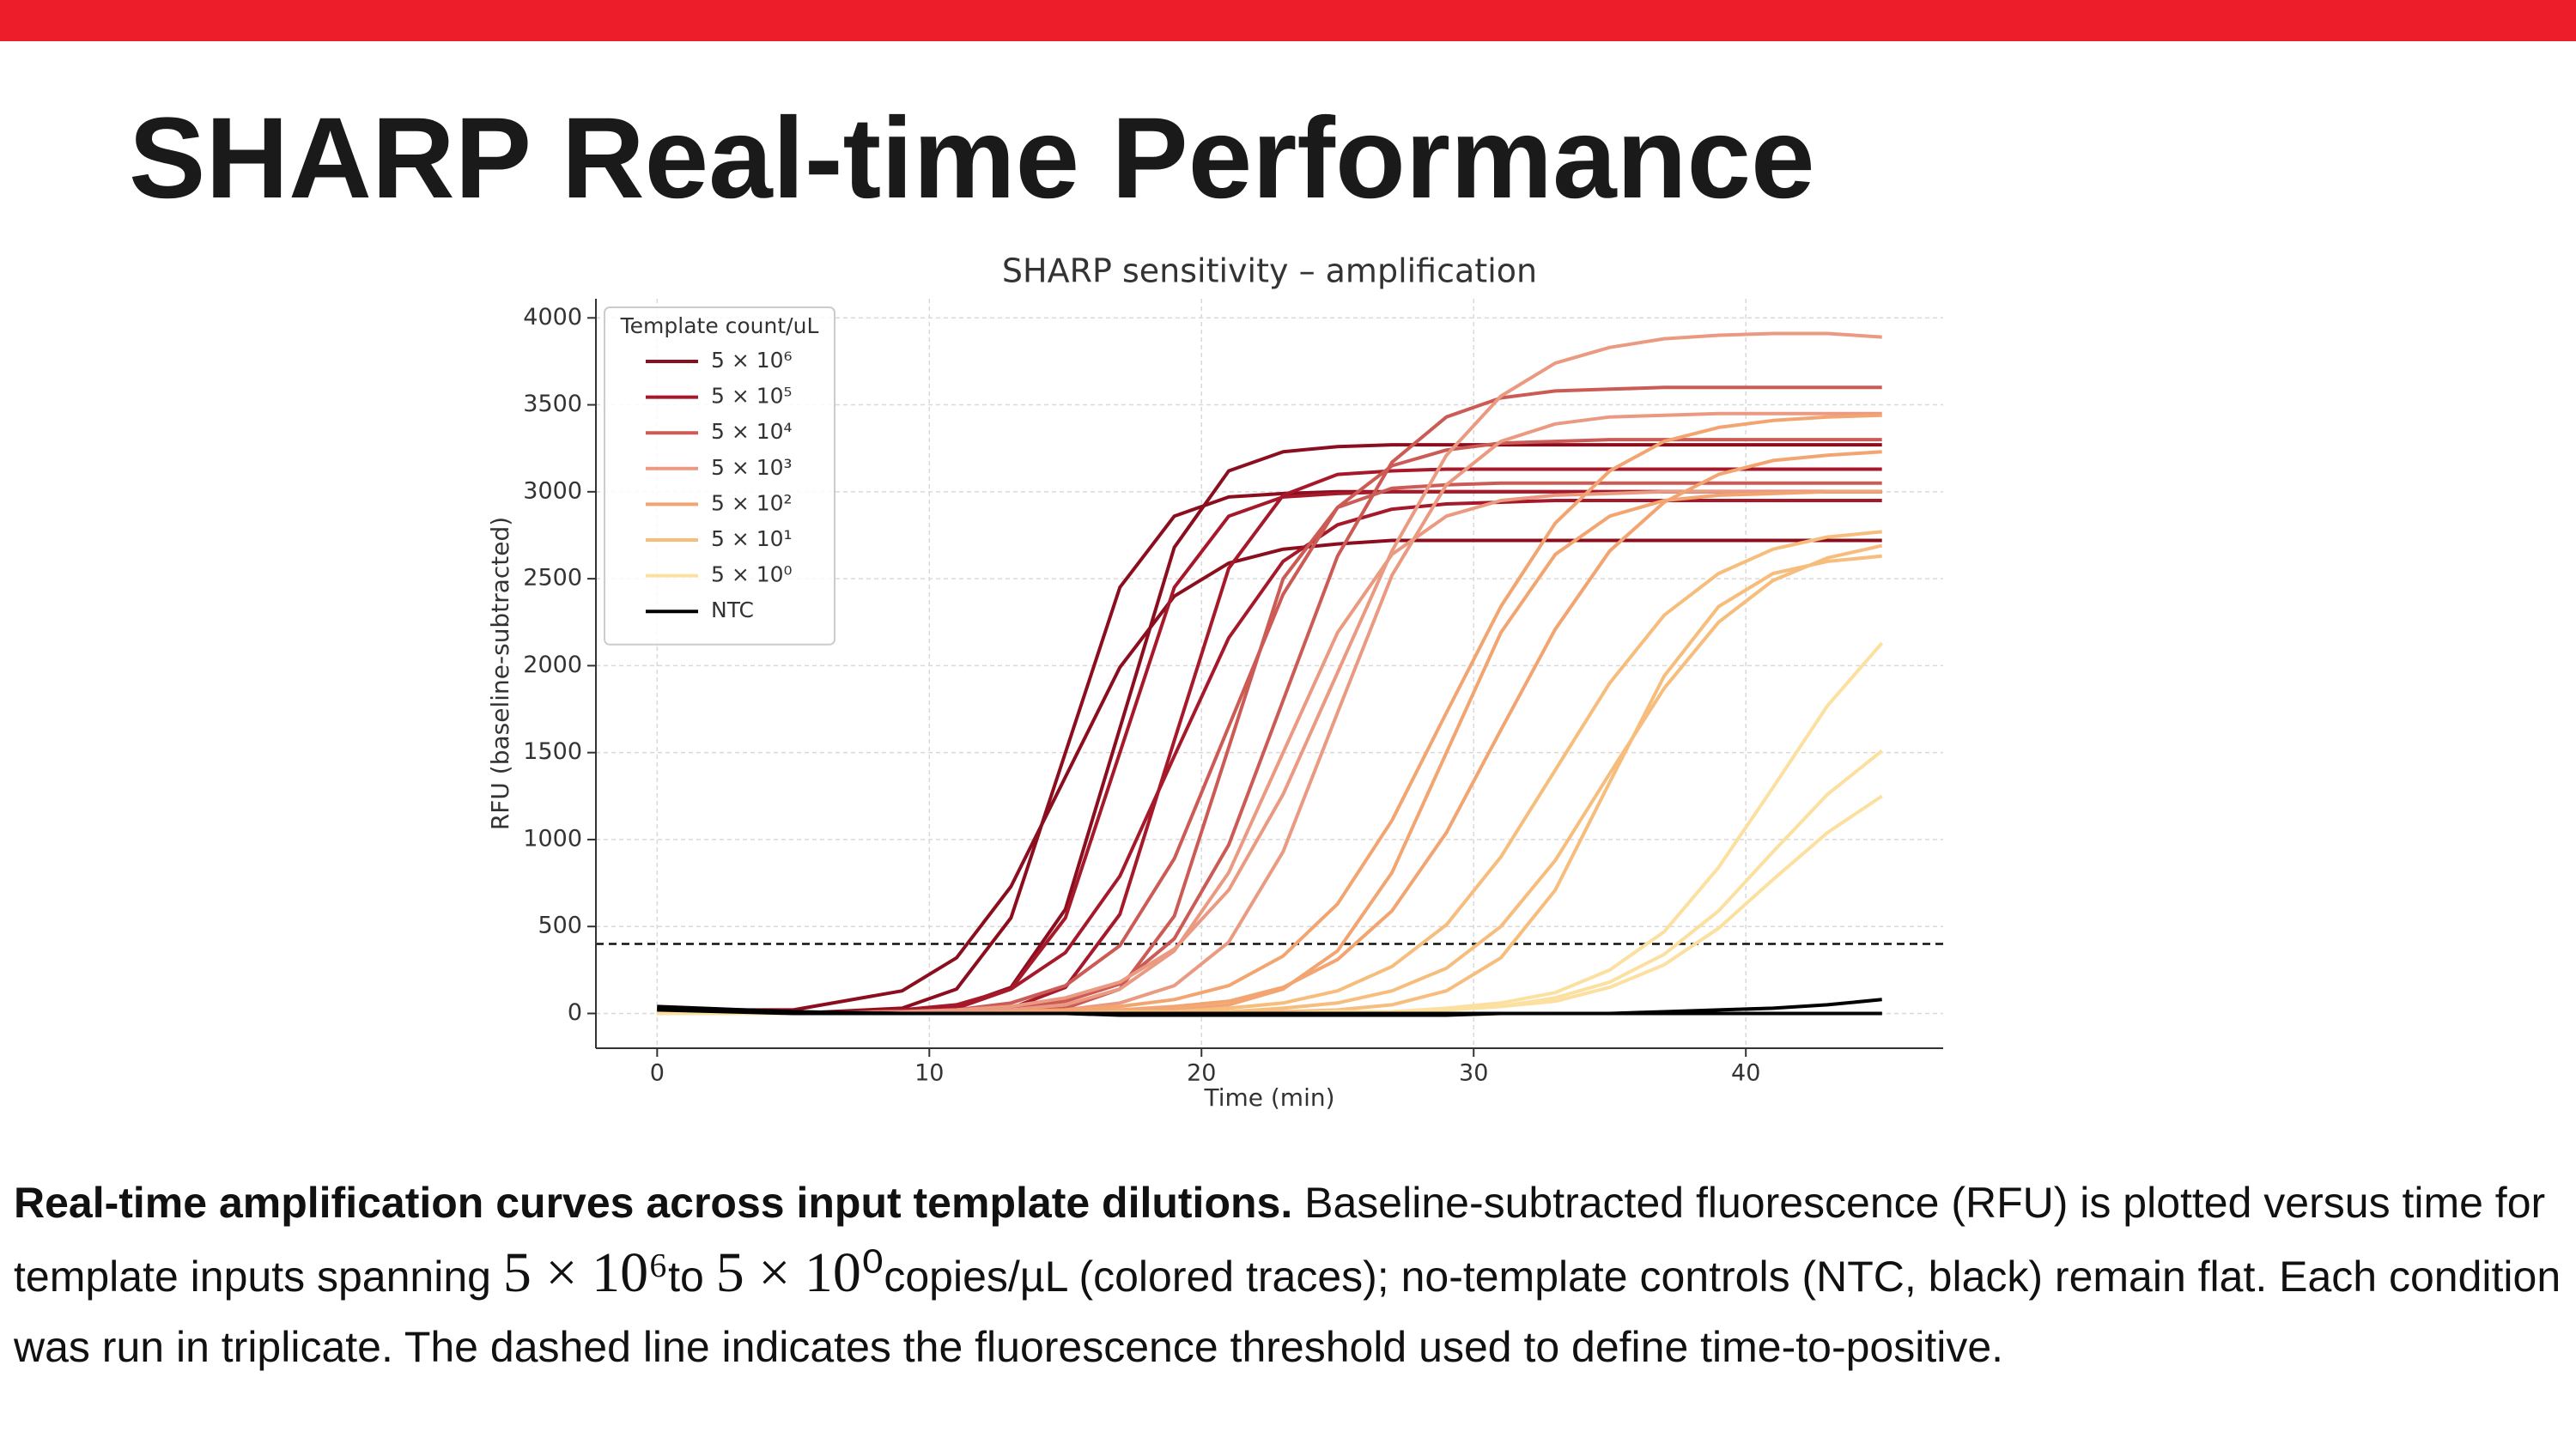 The height and width of the screenshot is (1450, 2576). I want to click on y-tick-label: 500, so click(560, 926).